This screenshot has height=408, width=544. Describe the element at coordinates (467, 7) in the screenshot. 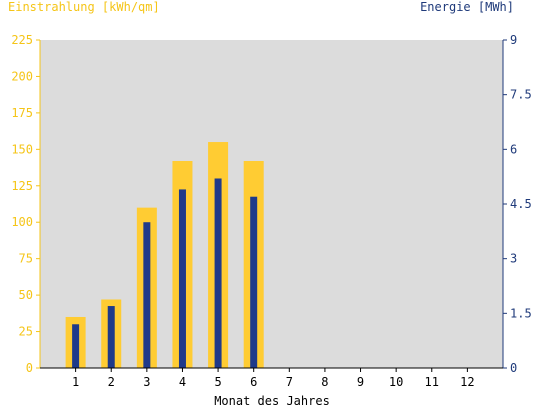

I see `right-axis-title: Energie [MWh]` at that location.